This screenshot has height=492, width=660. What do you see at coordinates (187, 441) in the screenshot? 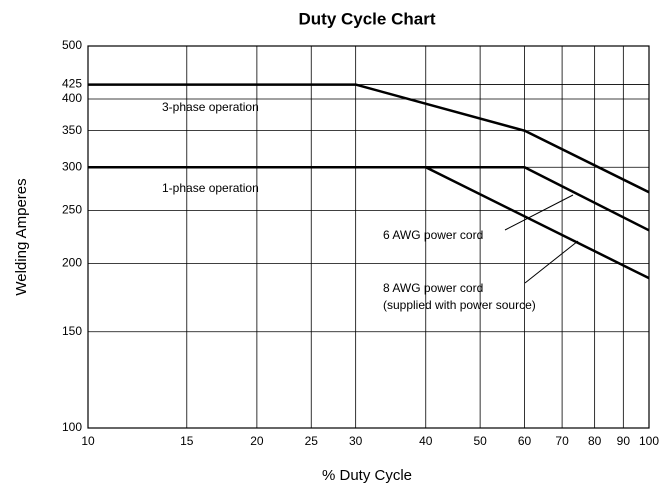
I see `x-tick-label: 15` at bounding box center [187, 441].